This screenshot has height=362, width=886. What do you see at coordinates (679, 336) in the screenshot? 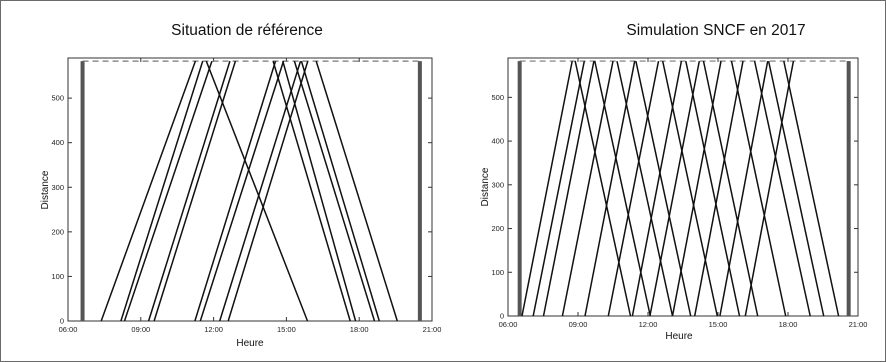
I see `x-axis-label-simulation: Heure` at bounding box center [679, 336].